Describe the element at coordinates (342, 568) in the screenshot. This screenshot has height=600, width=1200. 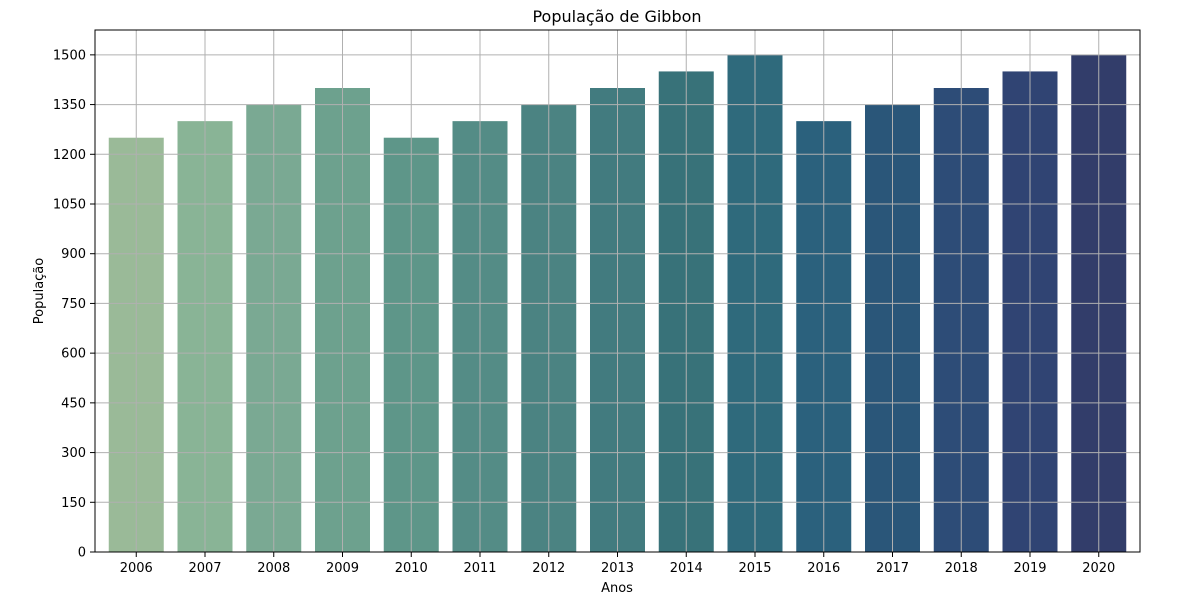
I see `x-tick-label: 2009` at that location.